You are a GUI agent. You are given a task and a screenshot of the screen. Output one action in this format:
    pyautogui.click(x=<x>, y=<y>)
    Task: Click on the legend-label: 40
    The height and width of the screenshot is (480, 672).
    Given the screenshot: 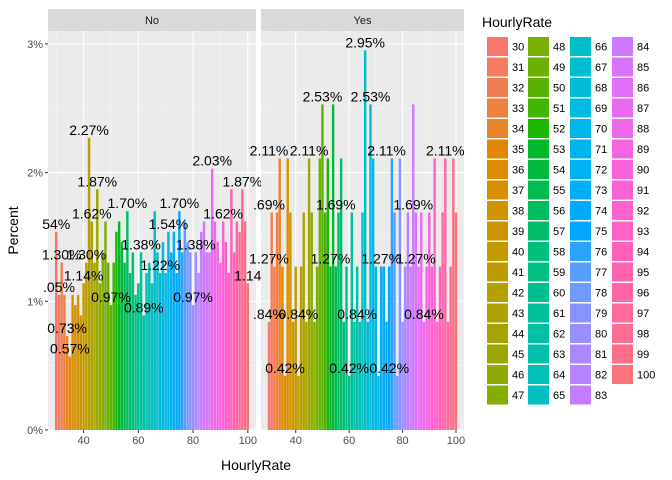 What is the action you would take?
    pyautogui.click(x=518, y=253)
    